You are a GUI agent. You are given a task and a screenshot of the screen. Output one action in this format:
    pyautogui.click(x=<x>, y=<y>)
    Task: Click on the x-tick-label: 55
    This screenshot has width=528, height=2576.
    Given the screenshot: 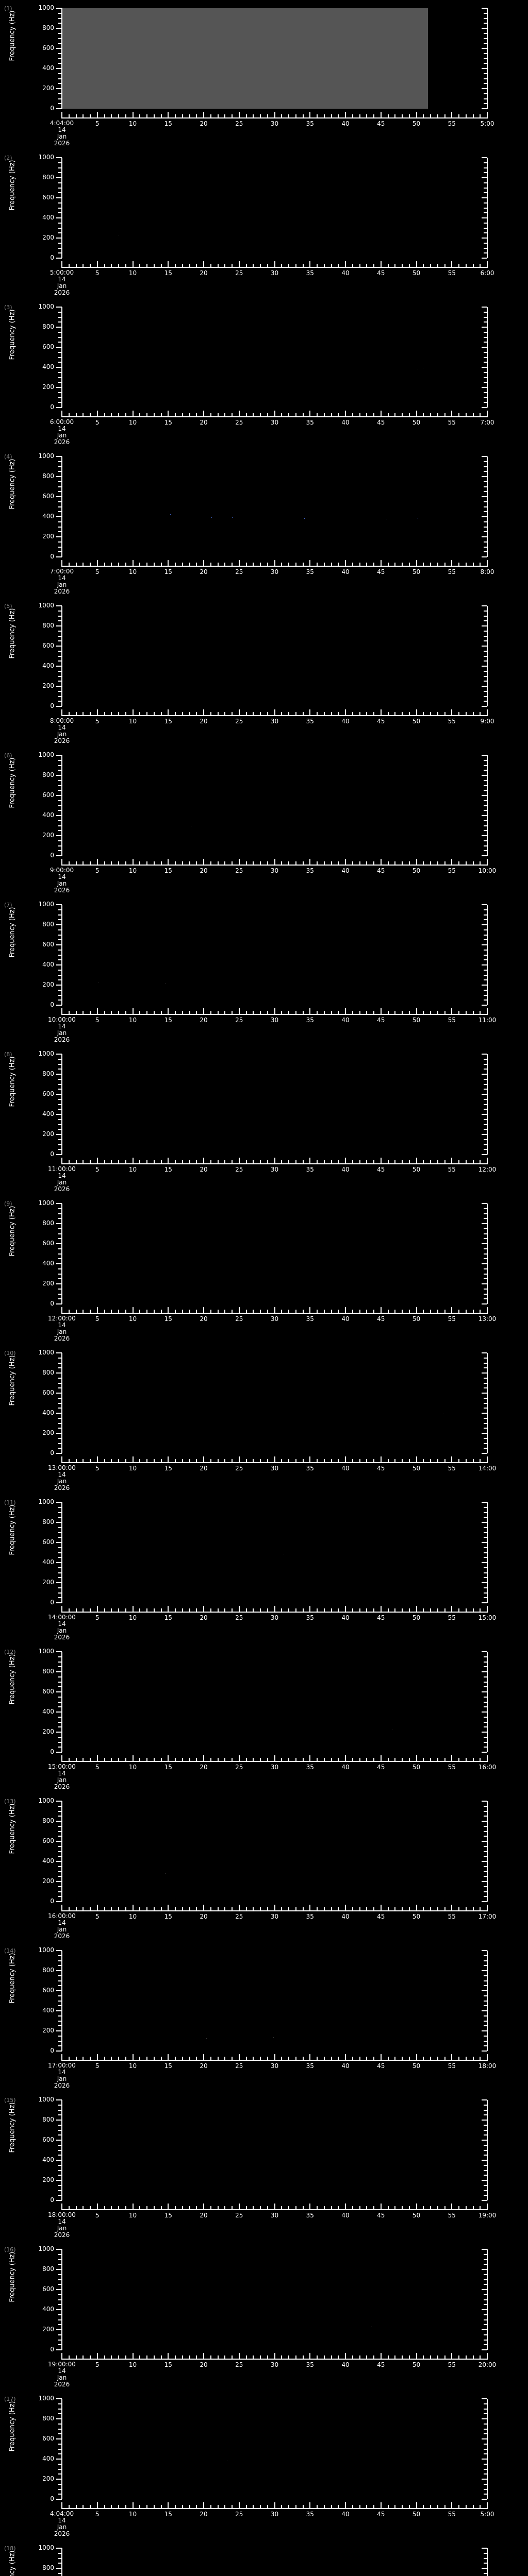 What is the action you would take?
    pyautogui.click(x=452, y=1916)
    